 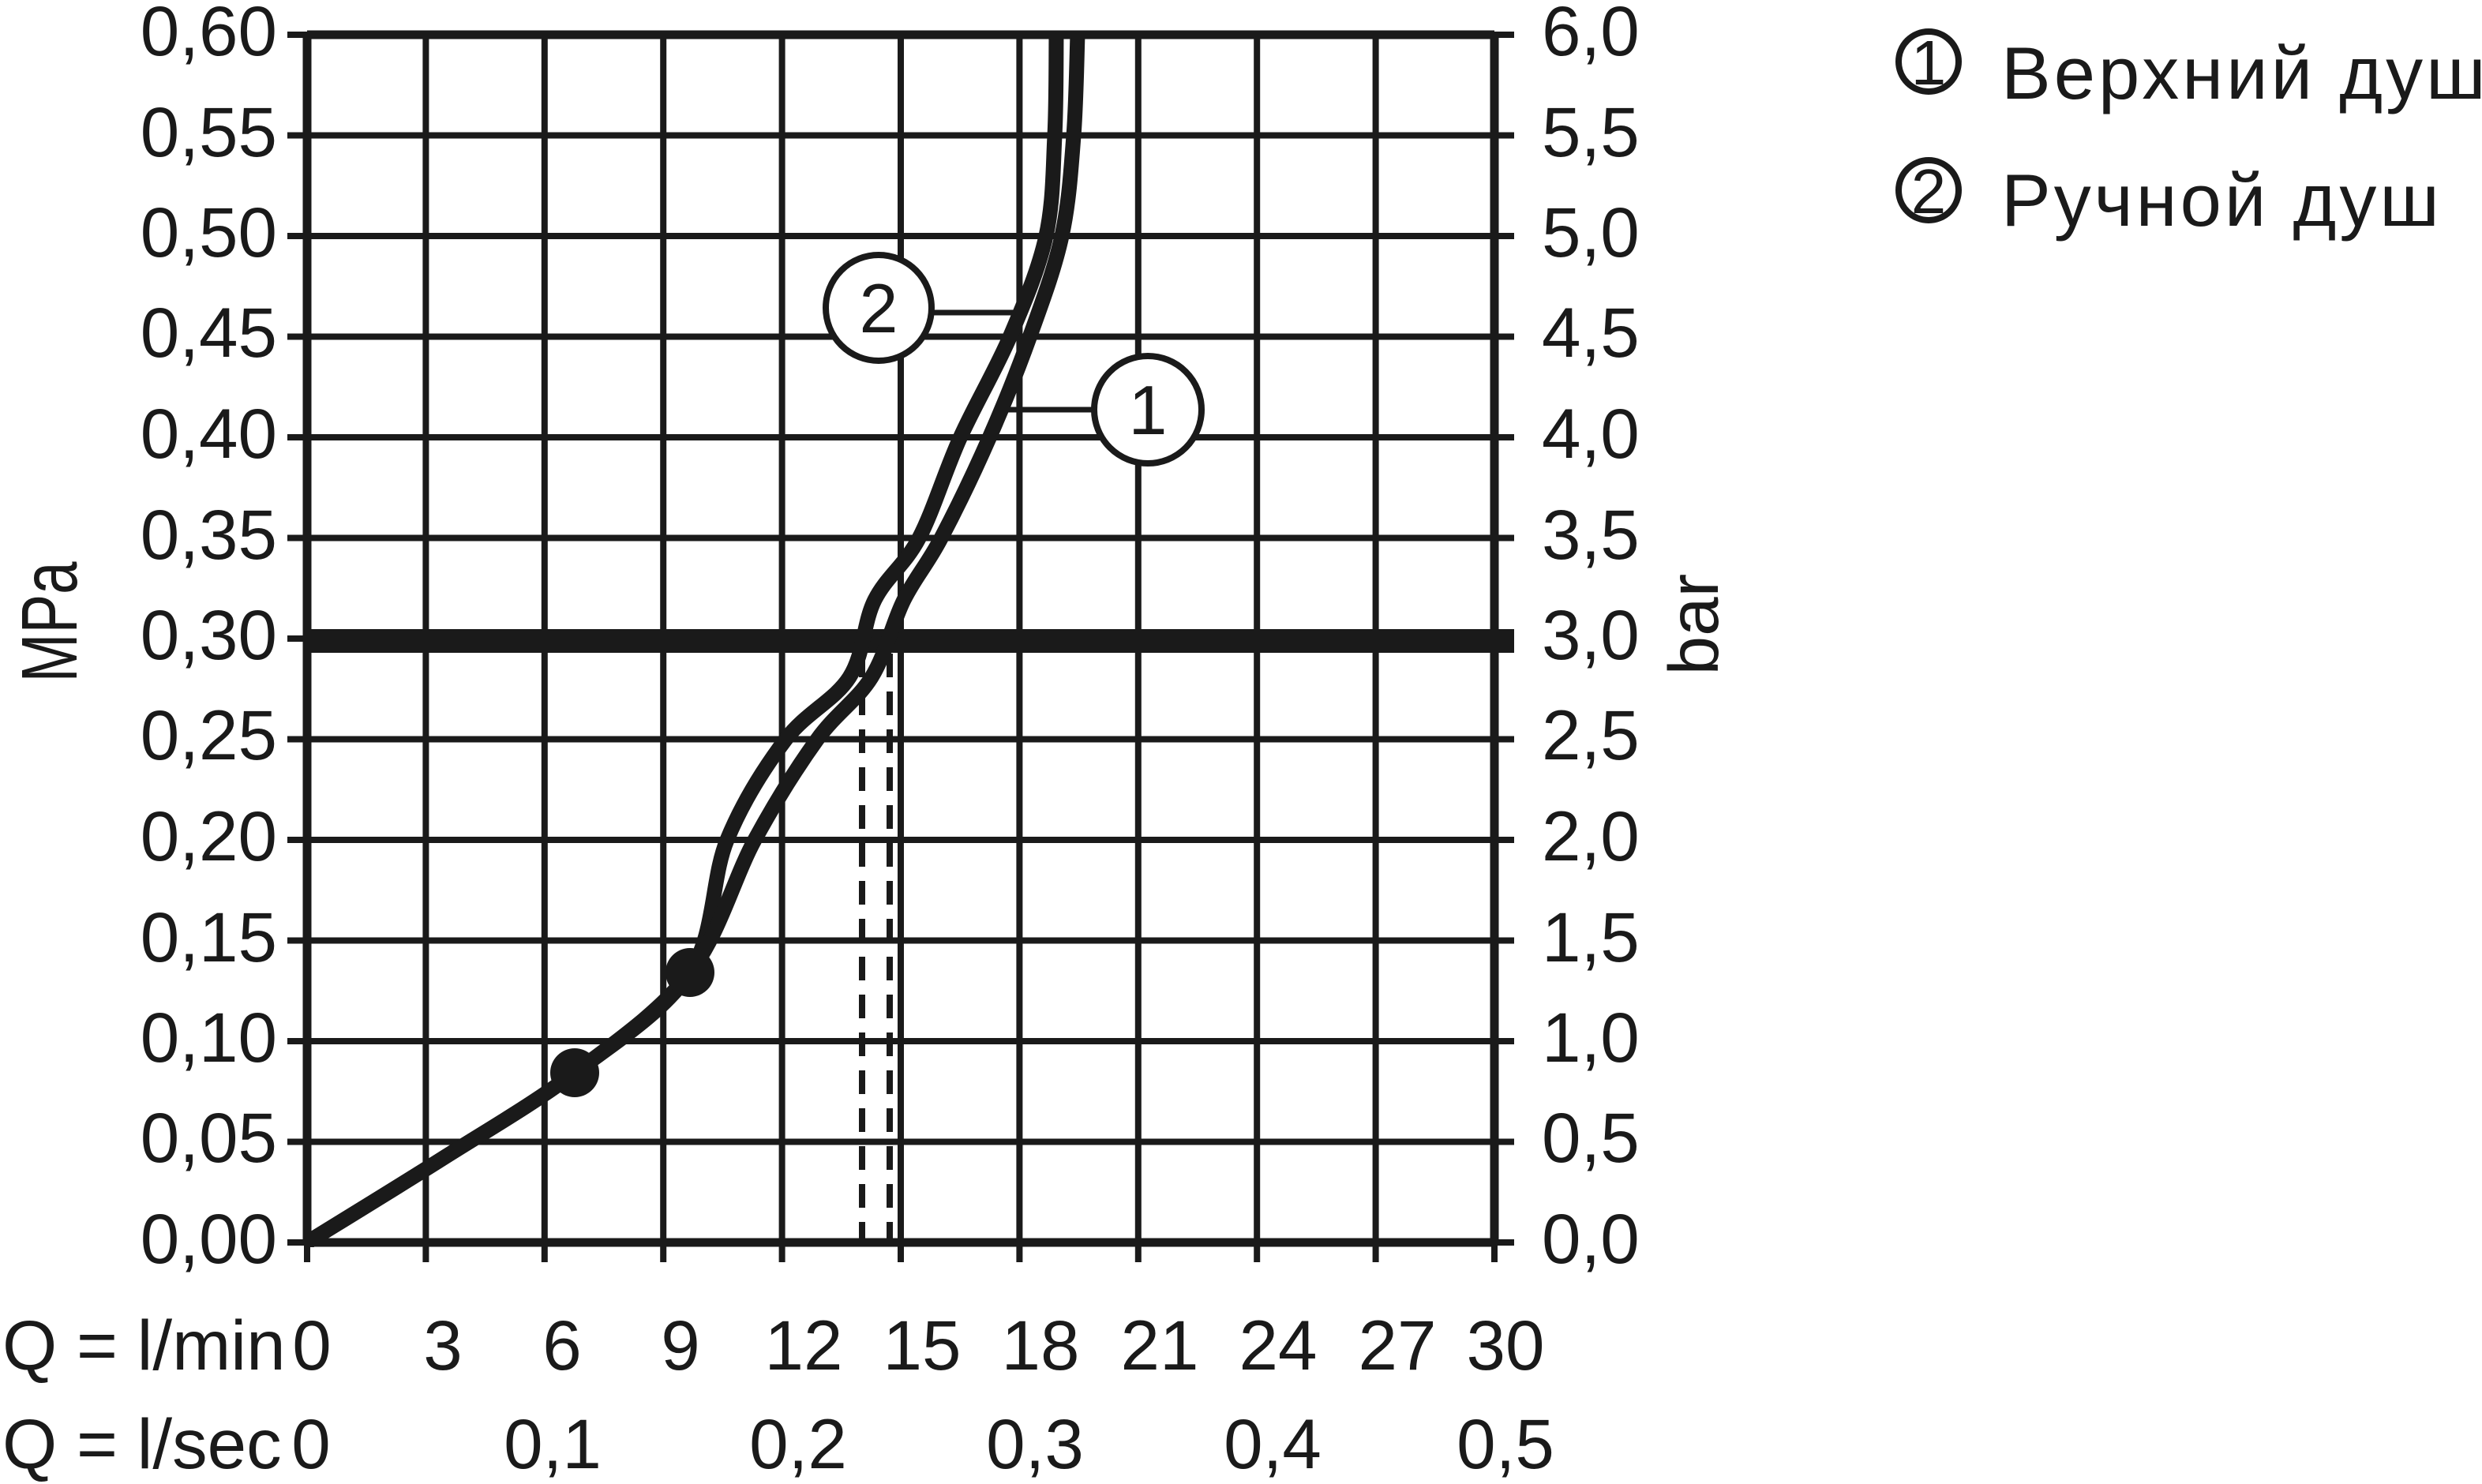 I want to click on svg-text: 1,0, so click(x=1591, y=1037).